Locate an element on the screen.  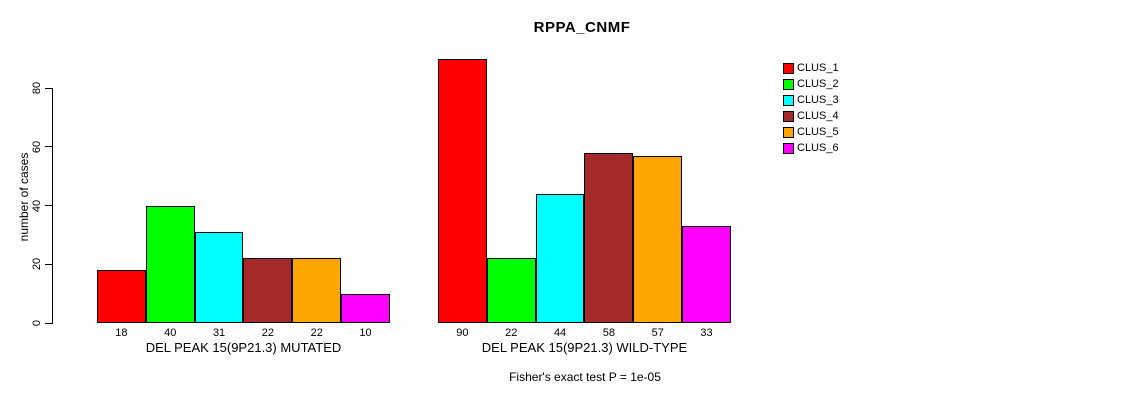
y-axis-tick-label: 60 is located at coordinates (37, 146).